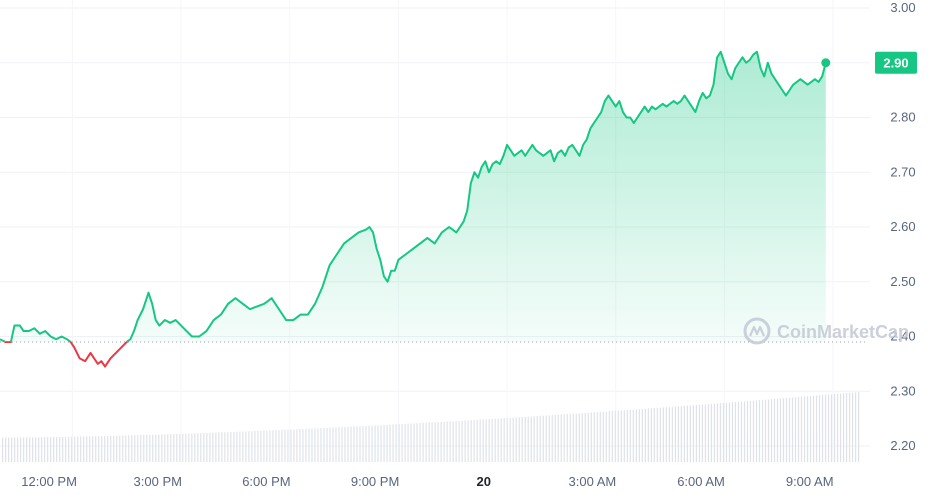 The height and width of the screenshot is (495, 928). Describe the element at coordinates (843, 332) in the screenshot. I see `watermark-text: CoinMarketCap` at that location.